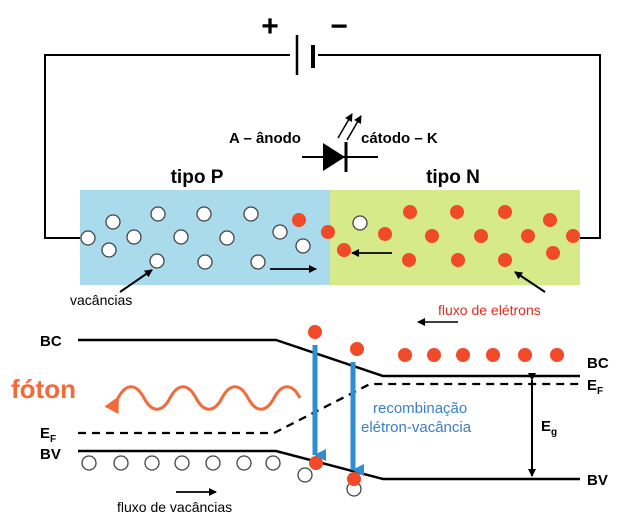 The image size is (617, 518). Describe the element at coordinates (420, 408) in the screenshot. I see `recombination-label-line1: recombinação` at that location.